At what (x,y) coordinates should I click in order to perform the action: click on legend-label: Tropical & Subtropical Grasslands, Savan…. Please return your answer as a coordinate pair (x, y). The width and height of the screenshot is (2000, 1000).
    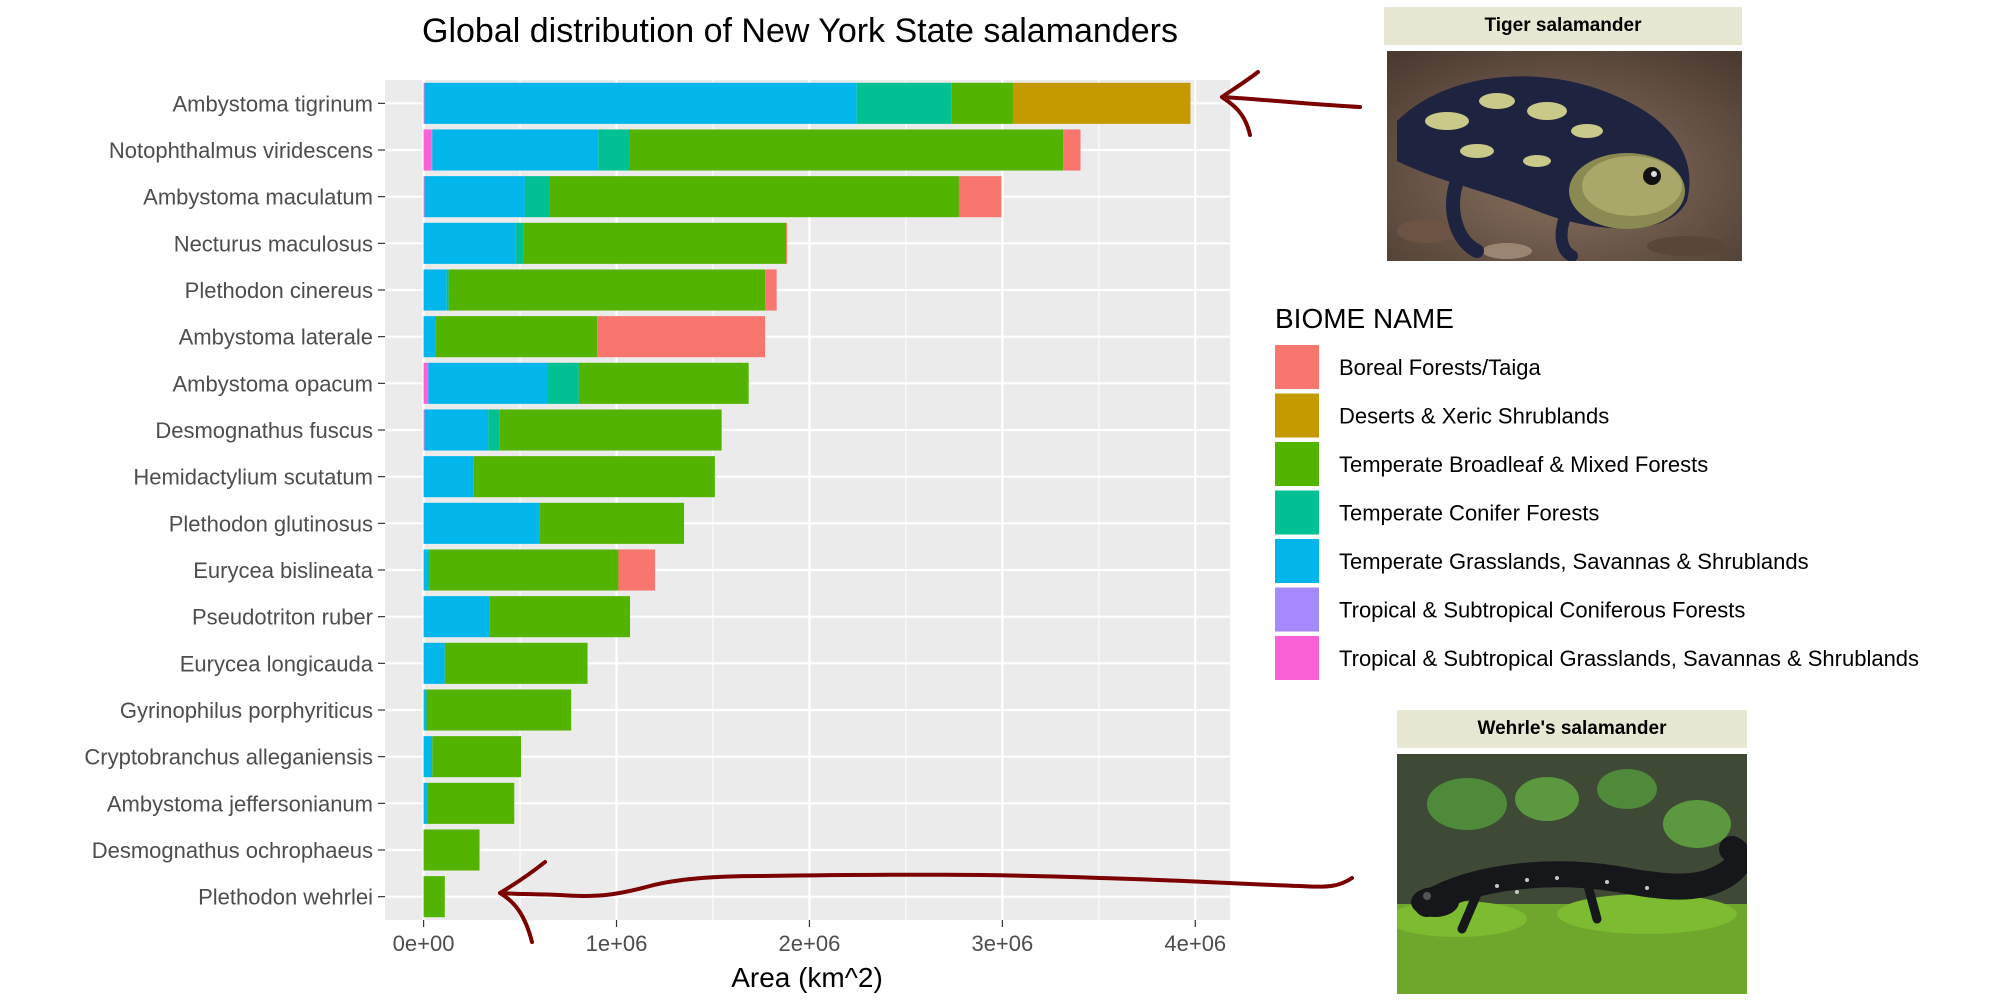
    Looking at the image, I should click on (1629, 658).